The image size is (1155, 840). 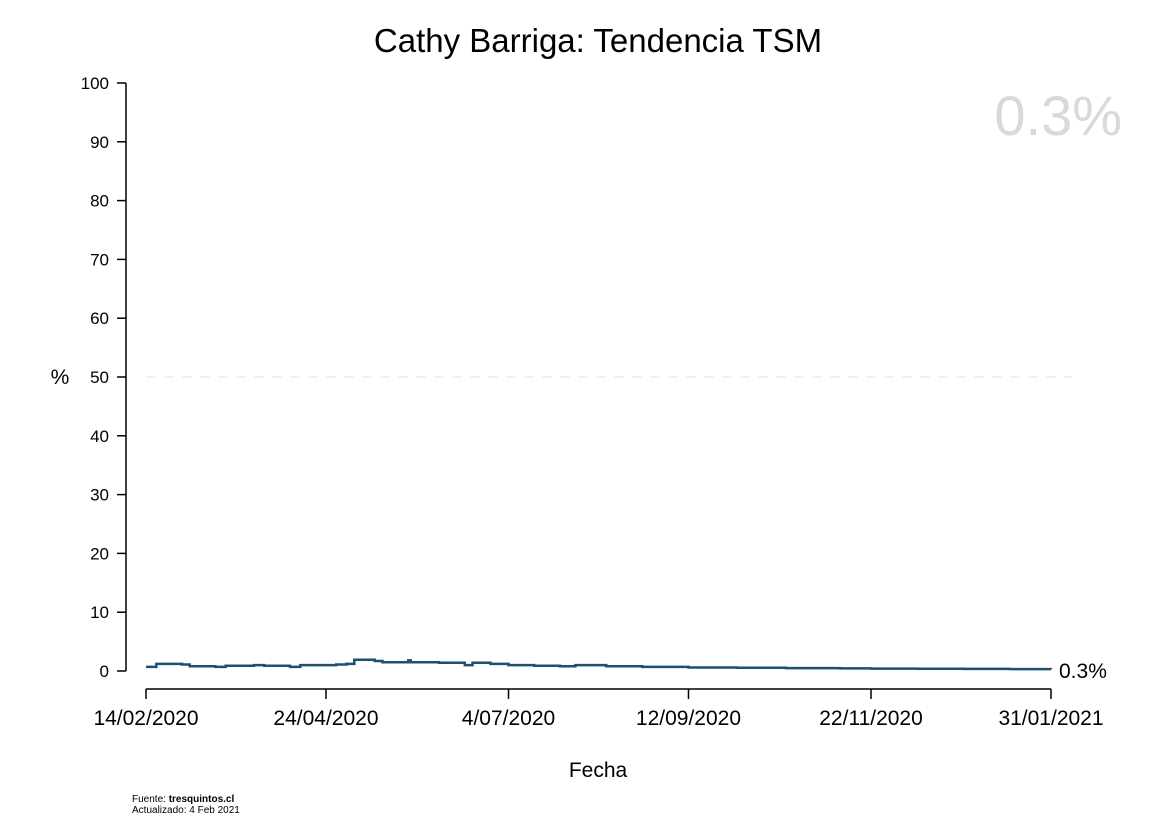 I want to click on x-tick-label: 31/01/2021, so click(x=1050, y=718).